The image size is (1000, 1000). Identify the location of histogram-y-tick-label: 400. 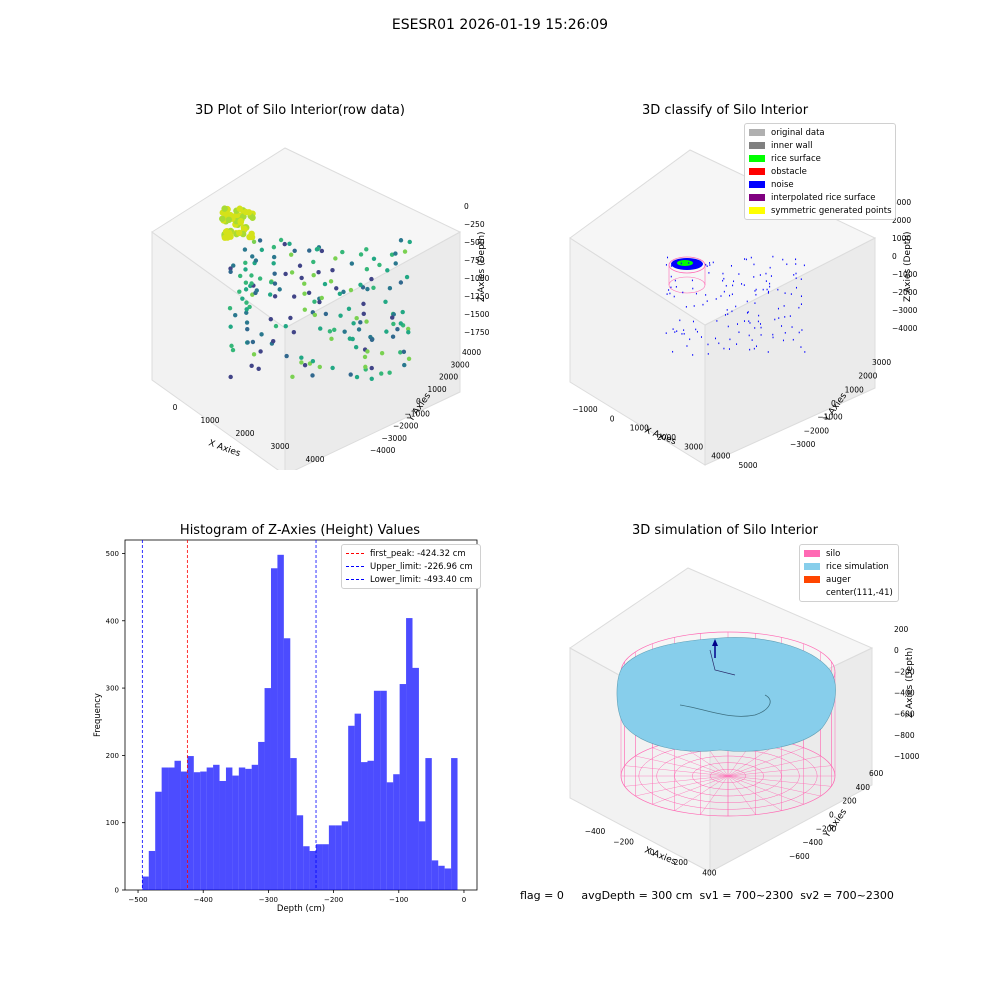
(112, 621).